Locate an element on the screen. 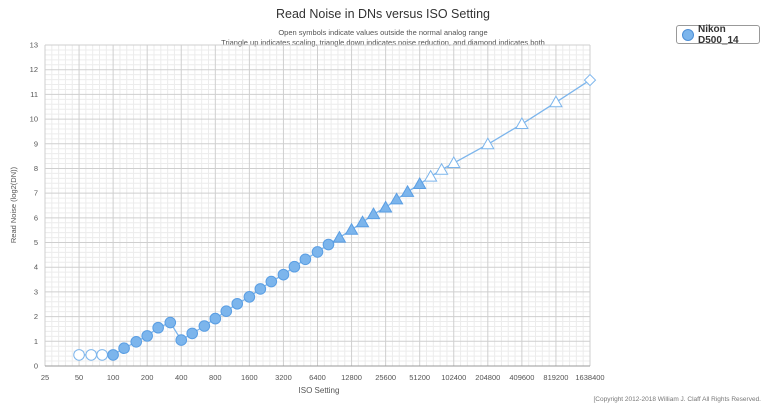 The height and width of the screenshot is (406, 767). data-point-diamond is located at coordinates (590, 80).